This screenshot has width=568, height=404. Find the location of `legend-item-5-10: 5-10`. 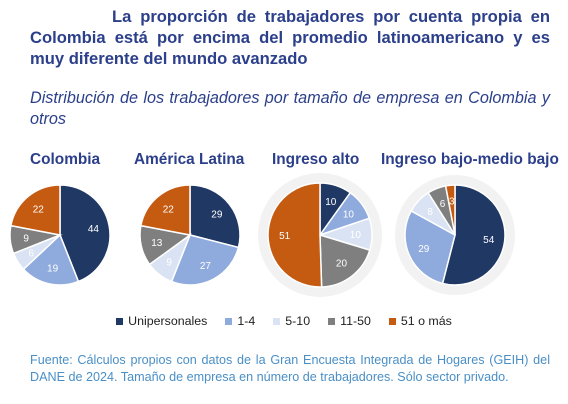

legend-item-5-10: 5-10 is located at coordinates (291, 321).